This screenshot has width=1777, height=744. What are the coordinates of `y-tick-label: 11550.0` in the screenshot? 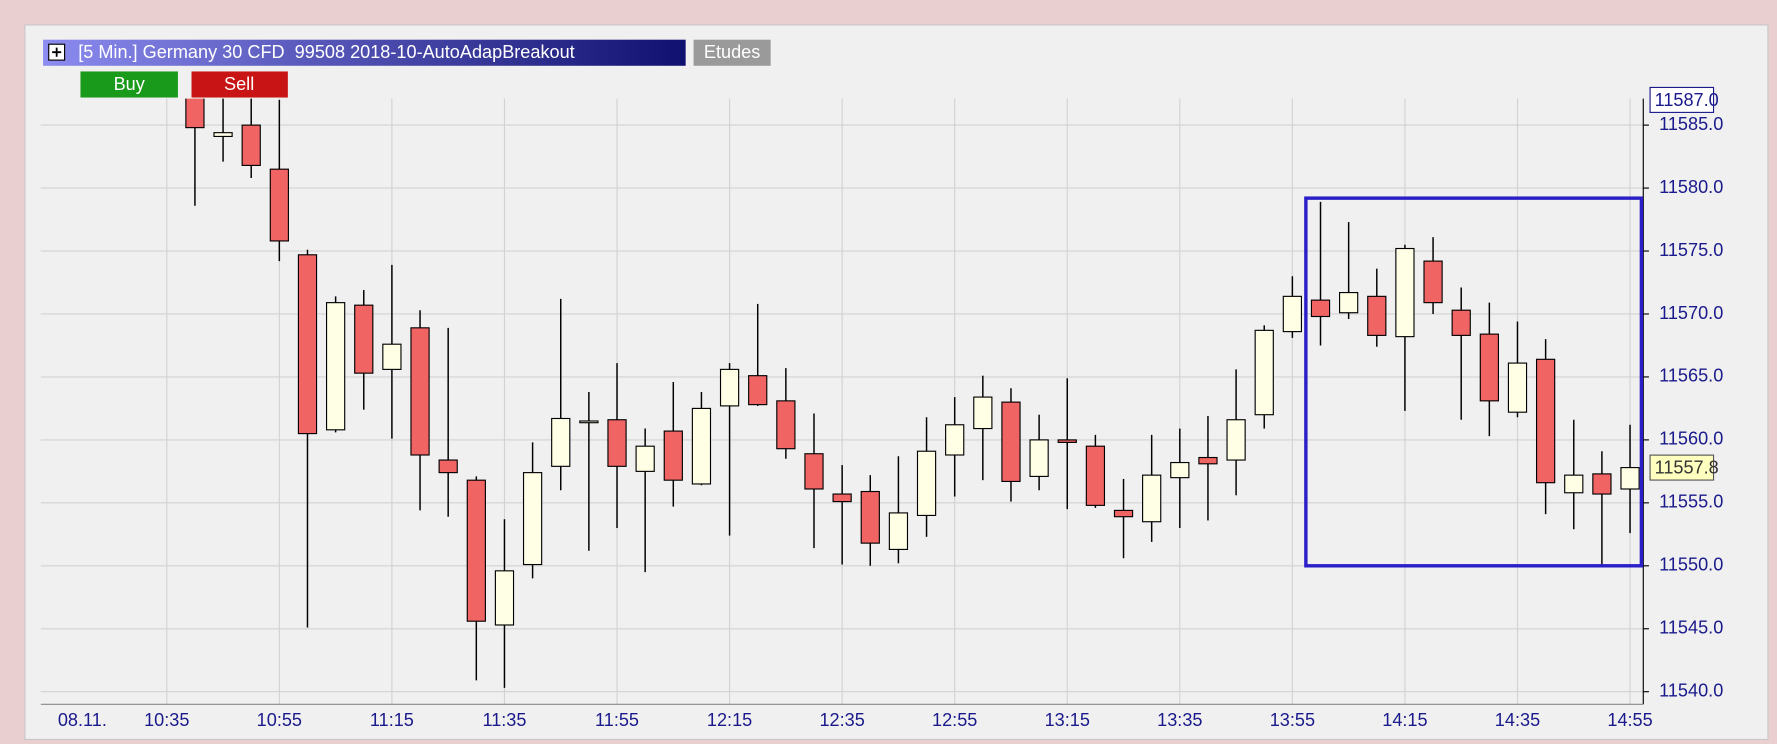 It's located at (1691, 565).